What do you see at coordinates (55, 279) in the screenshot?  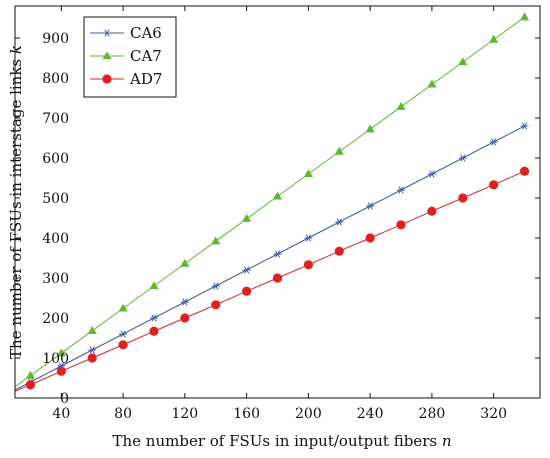 I see `y-tick-label: 300` at bounding box center [55, 279].